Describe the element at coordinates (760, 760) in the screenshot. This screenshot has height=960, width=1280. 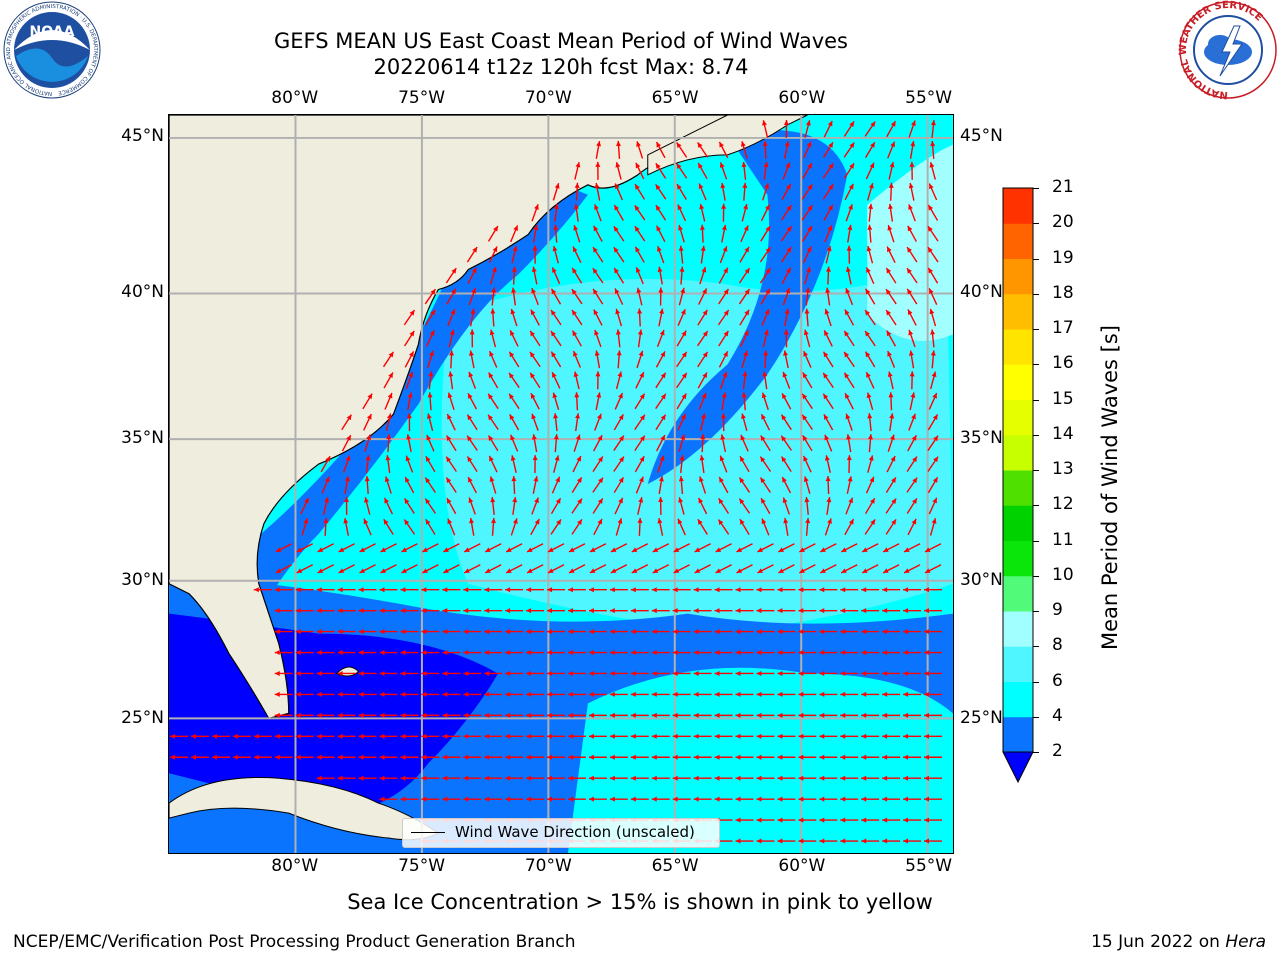
I see `period-zone-4-6-south` at that location.